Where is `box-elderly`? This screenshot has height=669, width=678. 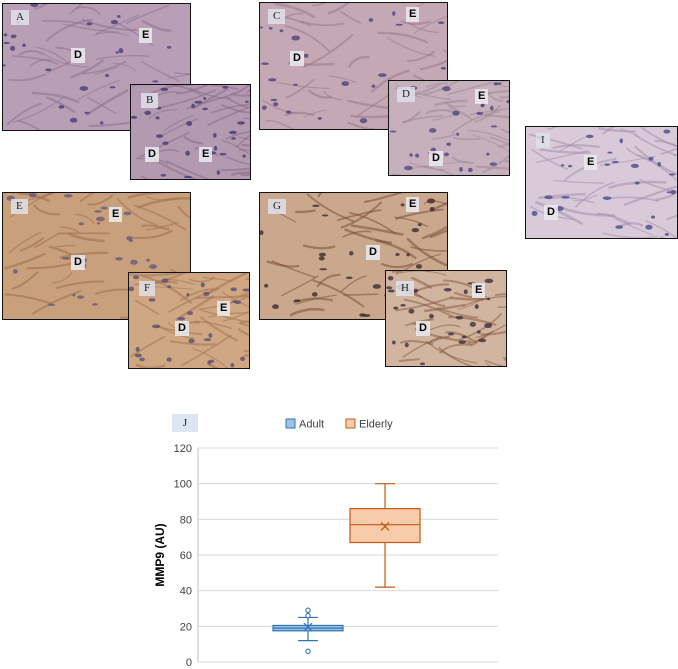 box-elderly is located at coordinates (385, 535).